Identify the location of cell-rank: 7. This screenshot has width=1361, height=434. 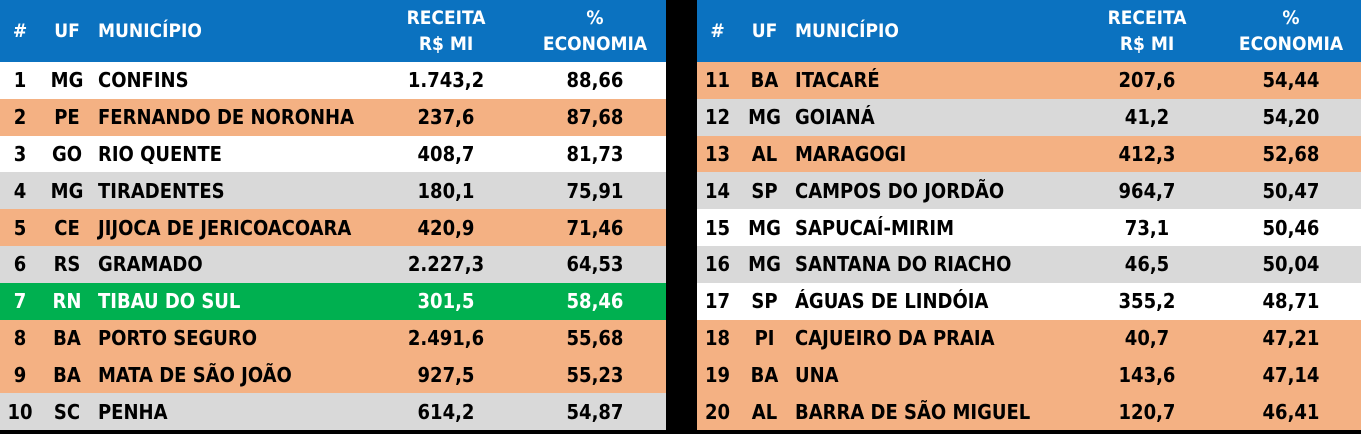
(20, 301).